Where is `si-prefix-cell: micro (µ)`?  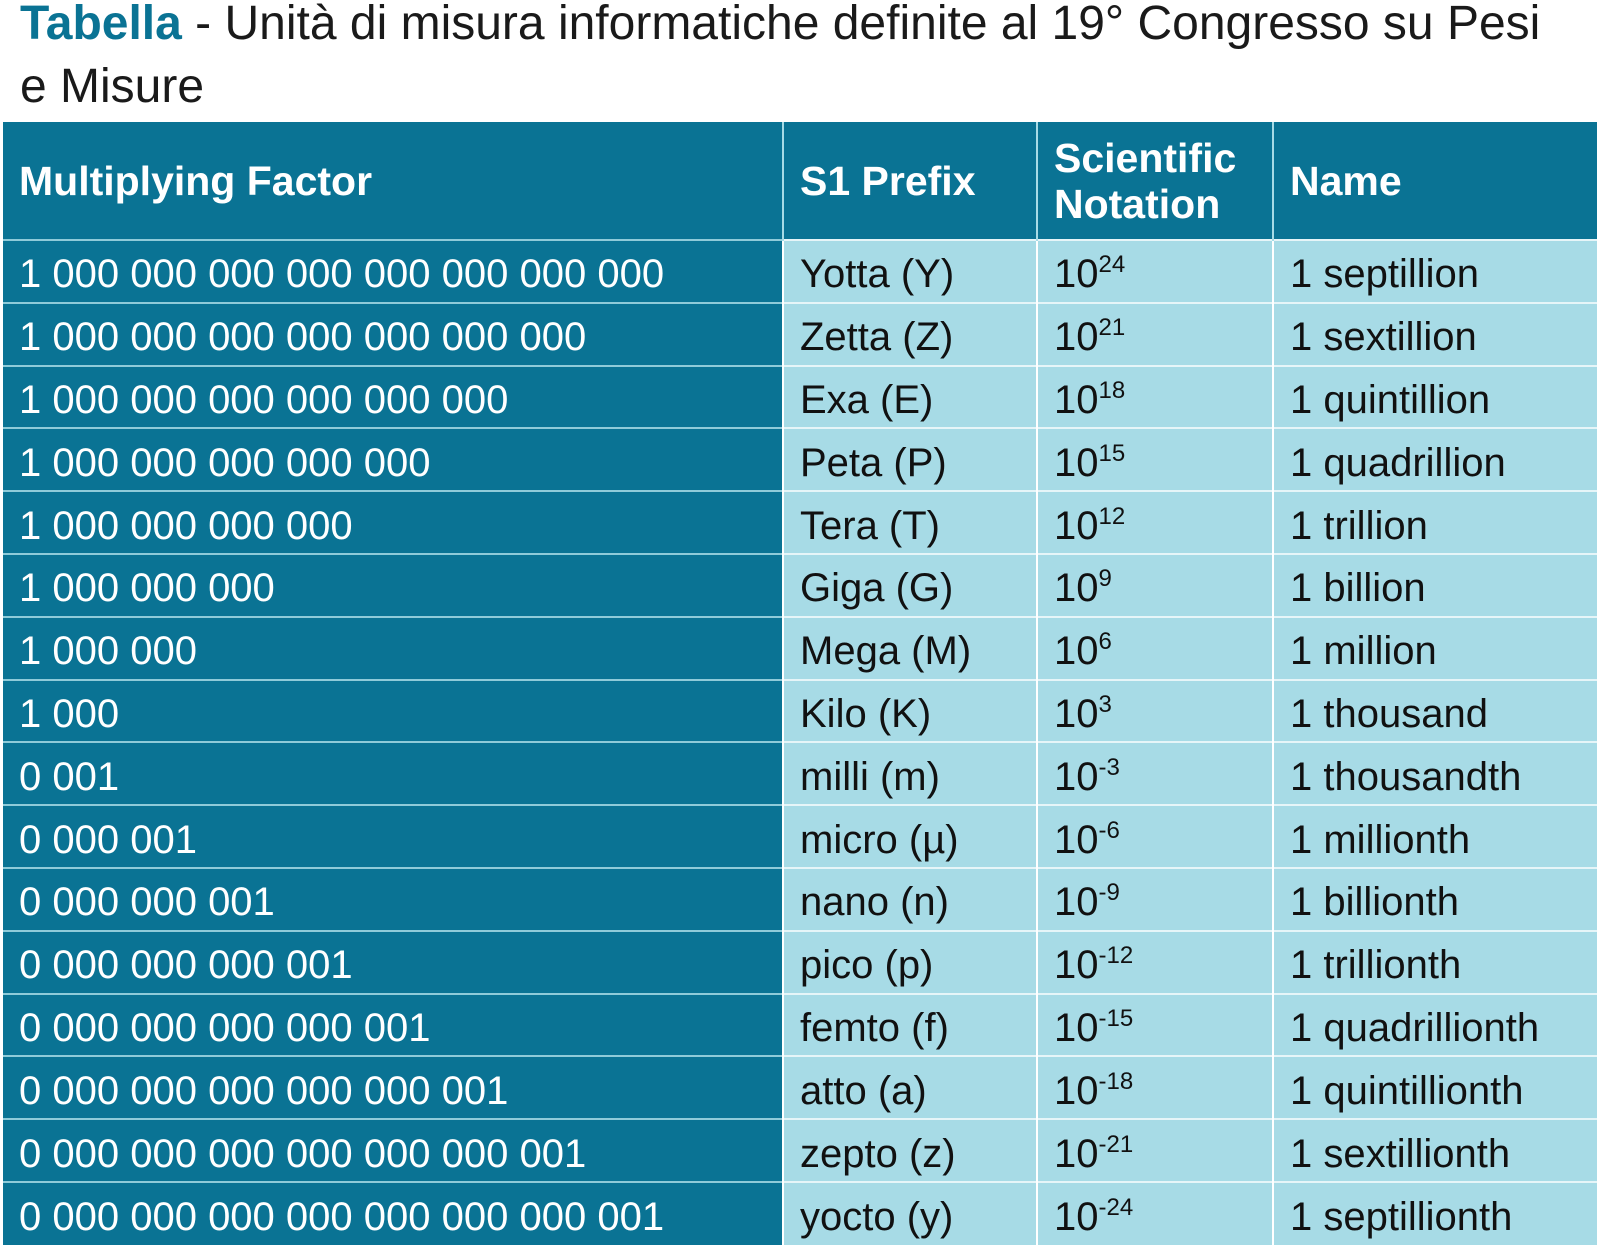
si-prefix-cell: micro (µ) is located at coordinates (909, 836).